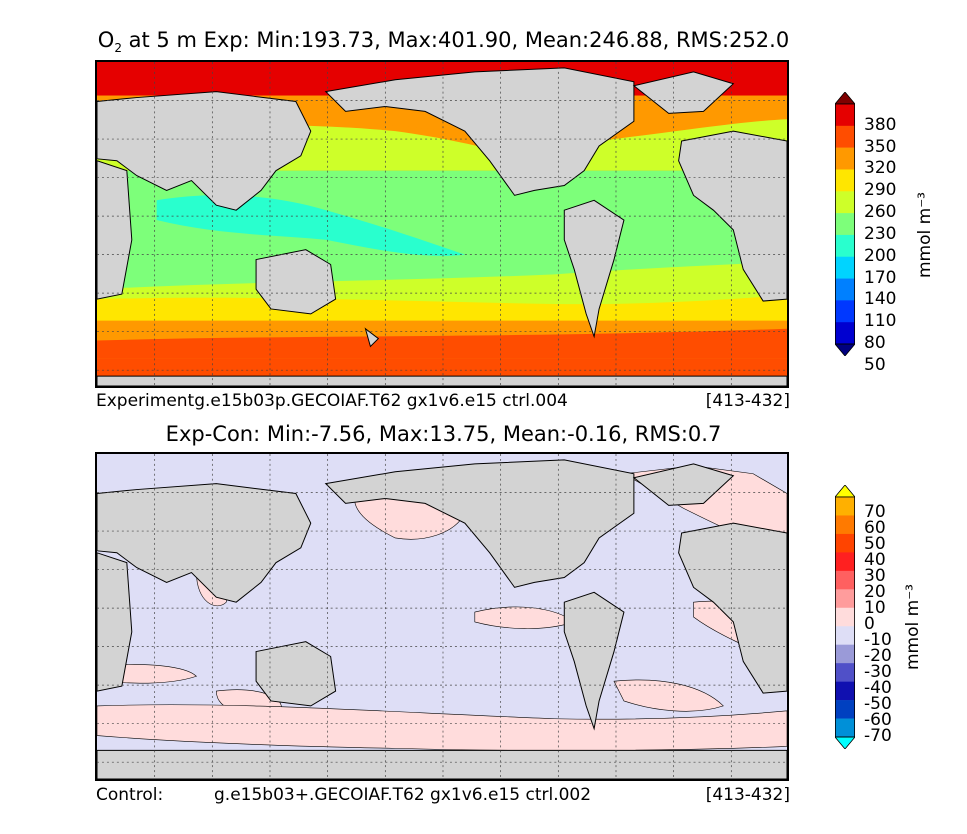 The image size is (967, 834). Describe the element at coordinates (878, 704) in the screenshot. I see `colorbar-tick-label: -50` at that location.